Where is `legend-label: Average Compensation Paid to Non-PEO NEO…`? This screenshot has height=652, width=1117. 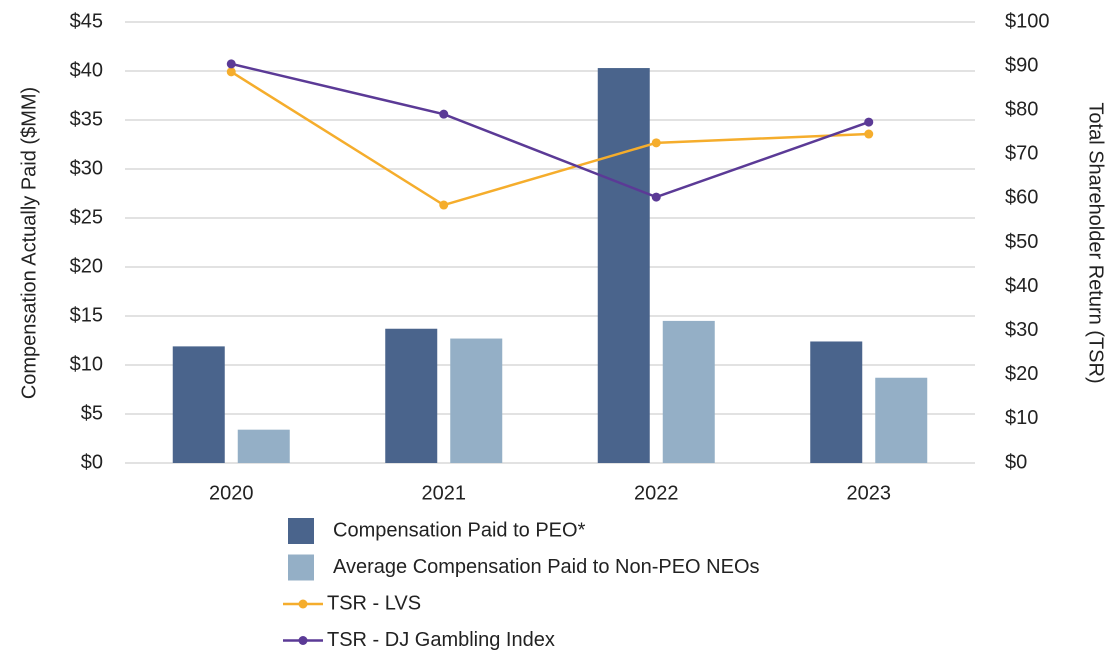
legend-label: Average Compensation Paid to Non-PEO NEO… is located at coordinates (546, 567).